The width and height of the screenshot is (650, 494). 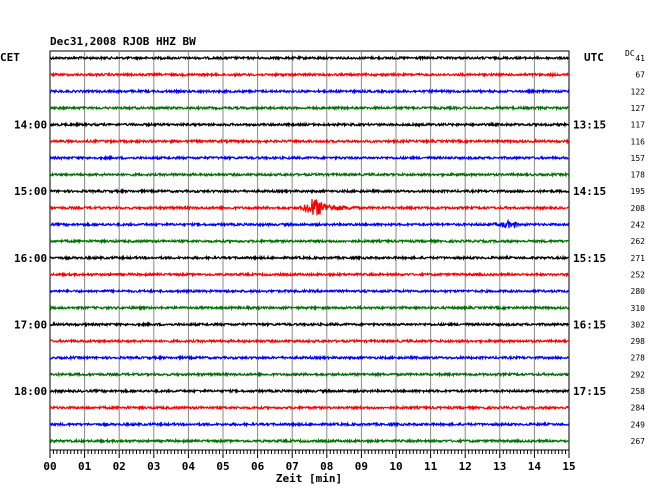 What do you see at coordinates (638, 291) in the screenshot?
I see `dc-value: 280` at bounding box center [638, 291].